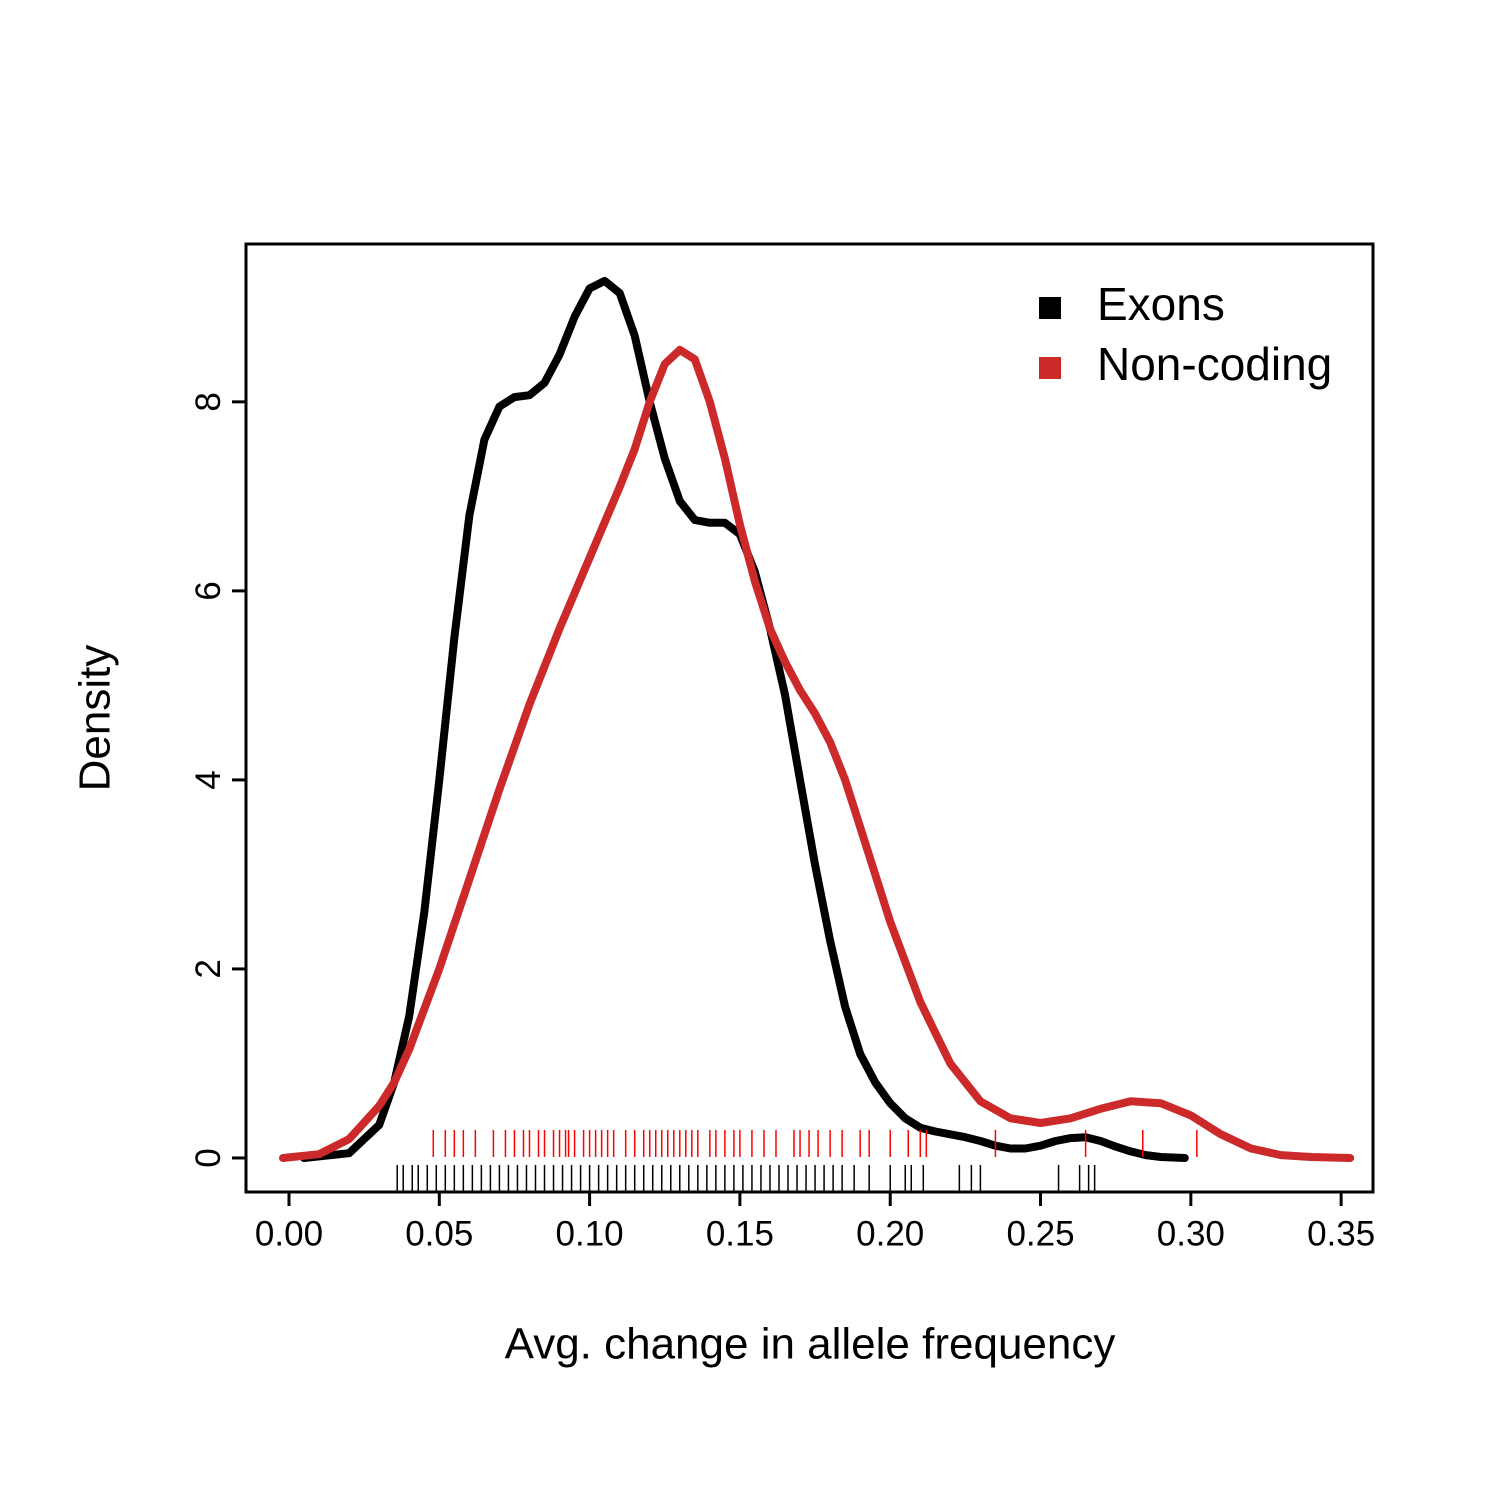 This screenshot has height=1500, width=1500. Describe the element at coordinates (1214, 364) in the screenshot. I see `legend-label: Non-coding` at that location.